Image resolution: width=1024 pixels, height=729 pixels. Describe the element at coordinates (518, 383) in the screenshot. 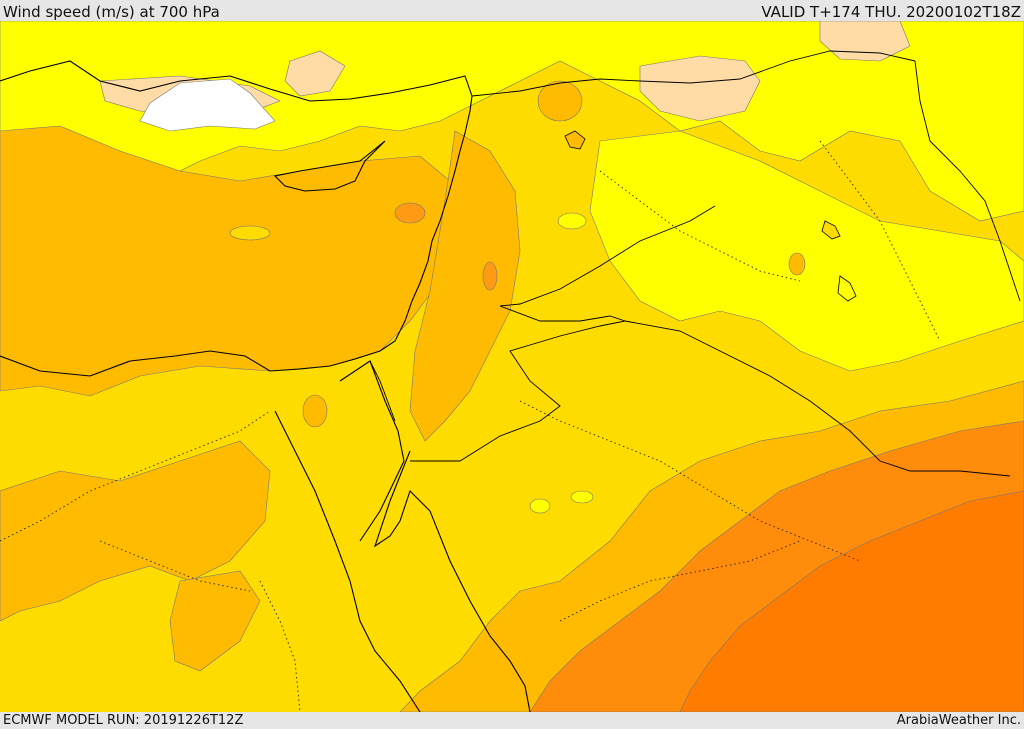

I see `border-jordan` at that location.